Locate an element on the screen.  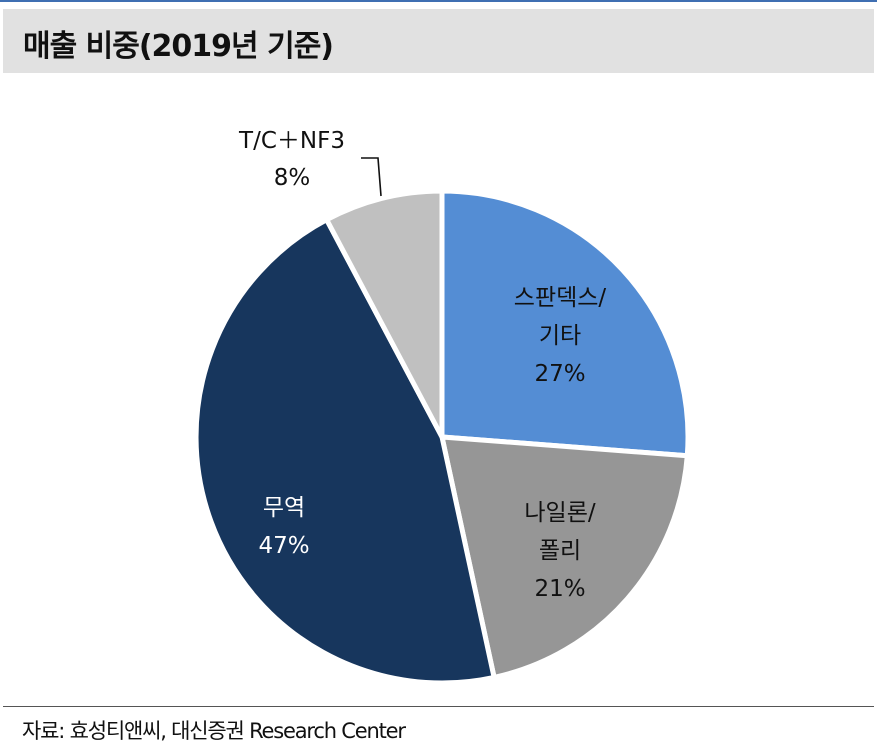
slice-name-label-0: 스판덱스/ is located at coordinates (560, 298).